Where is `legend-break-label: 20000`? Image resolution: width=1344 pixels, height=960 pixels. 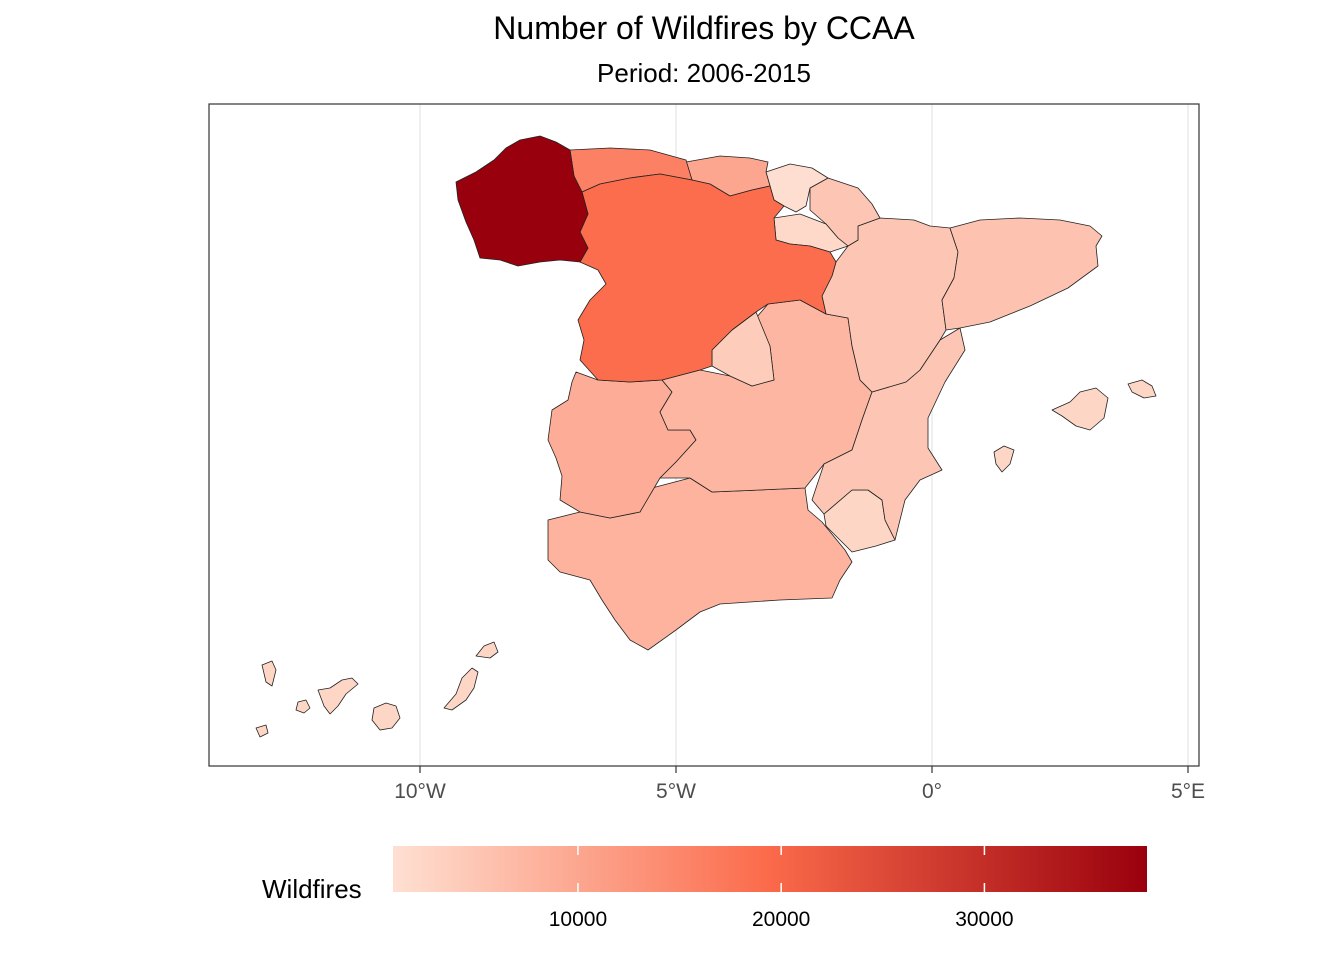 legend-break-label: 20000 is located at coordinates (781, 919).